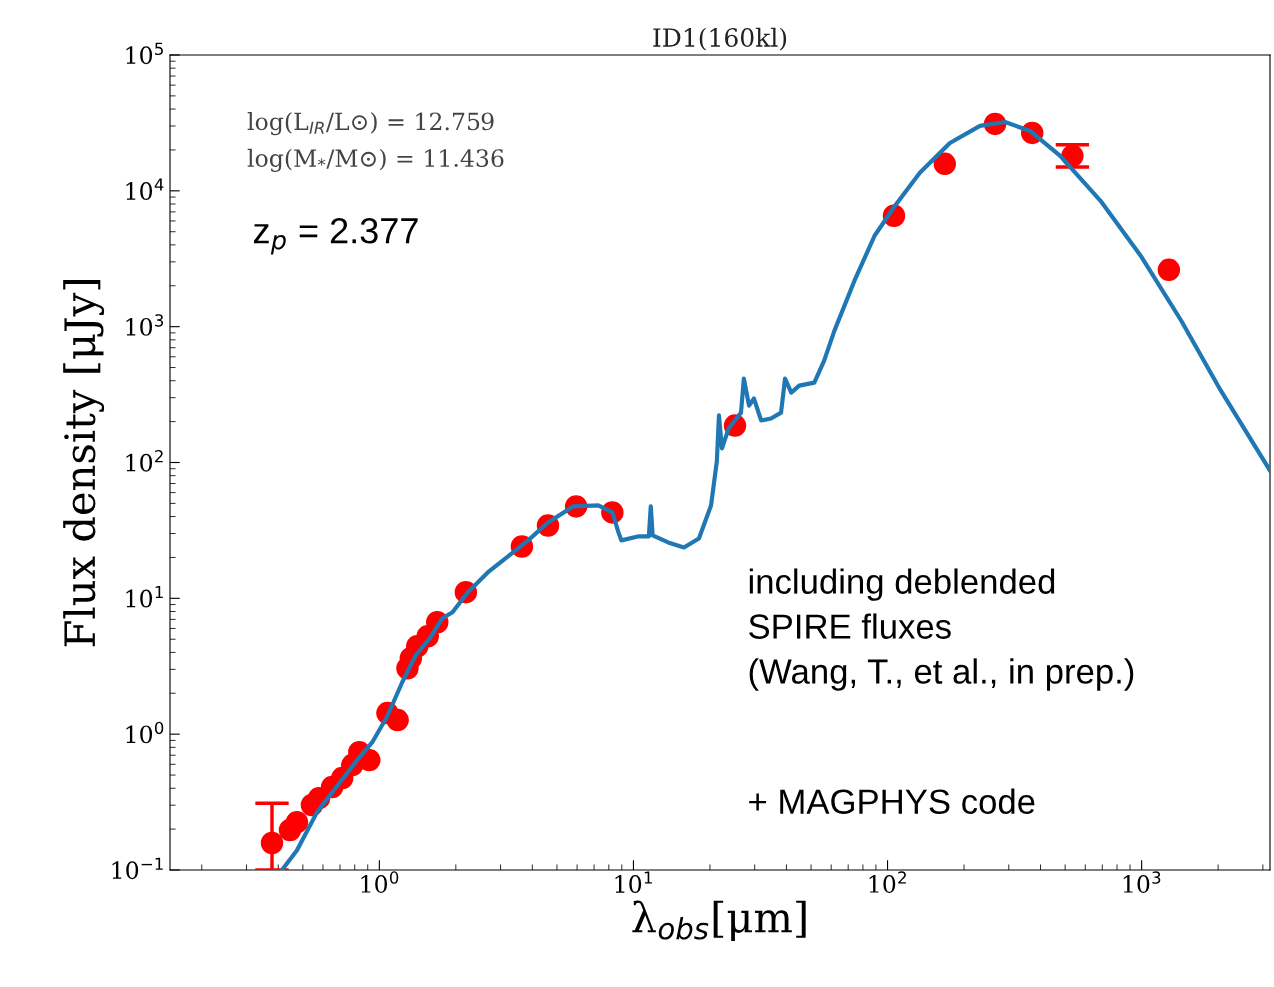 The width and height of the screenshot is (1274, 987). I want to click on annotation: log(M$_{*}$/M⊙) = 11.436, so click(375, 160).